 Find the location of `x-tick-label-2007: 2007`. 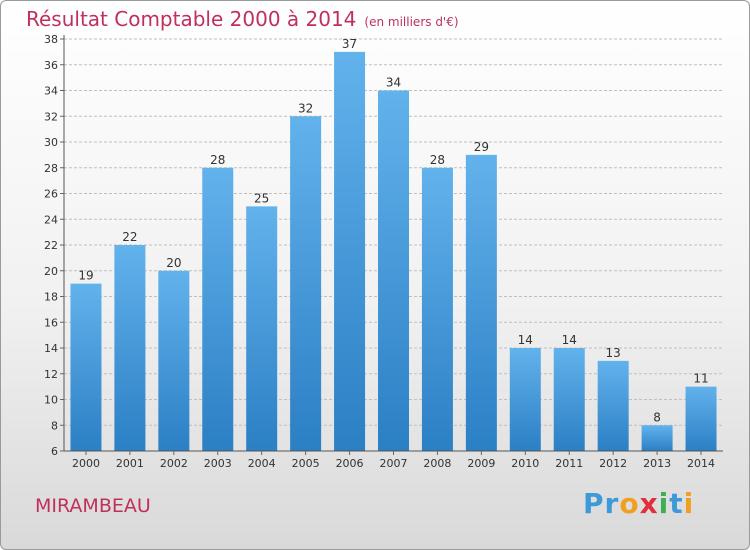

x-tick-label-2007: 2007 is located at coordinates (394, 463).